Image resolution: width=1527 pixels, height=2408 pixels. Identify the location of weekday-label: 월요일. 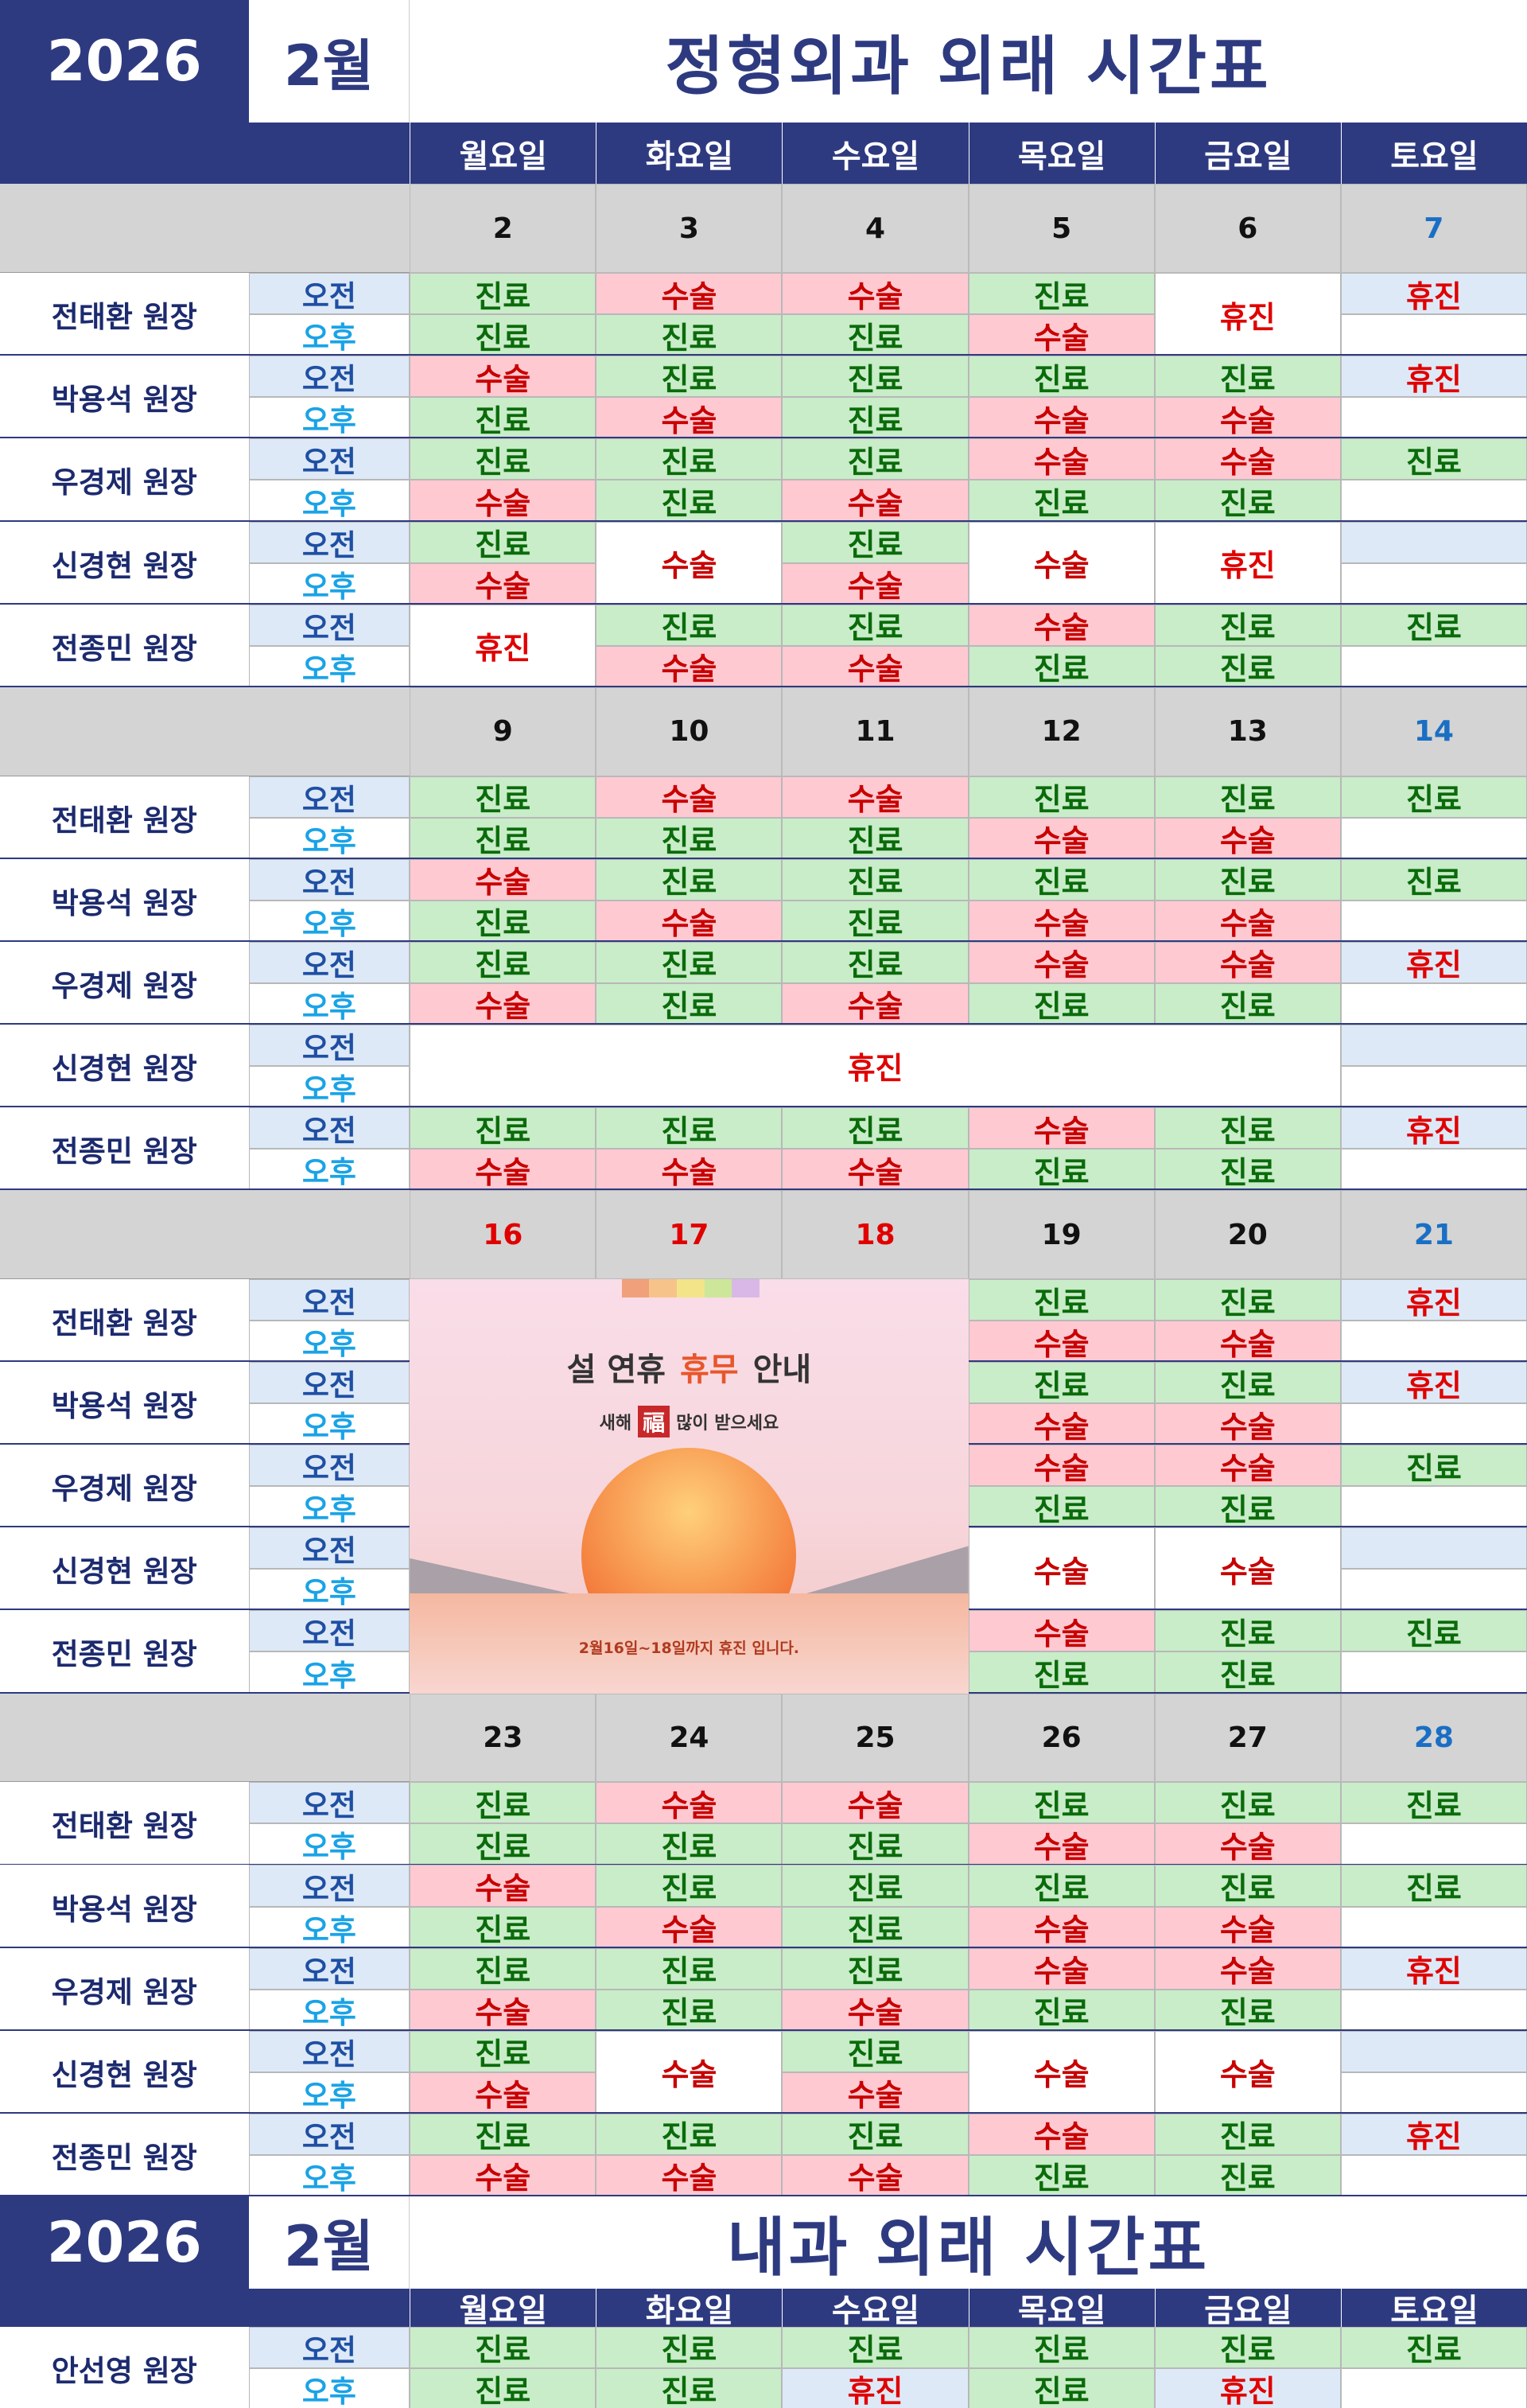
(503, 2308).